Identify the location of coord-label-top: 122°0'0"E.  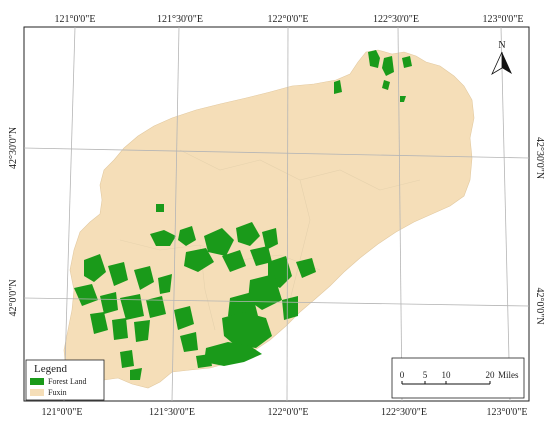
(288, 19).